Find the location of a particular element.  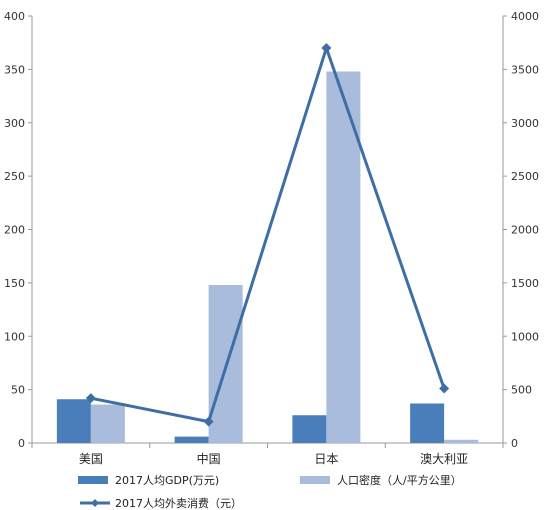

left-tick-label: 50 is located at coordinates (18, 390).